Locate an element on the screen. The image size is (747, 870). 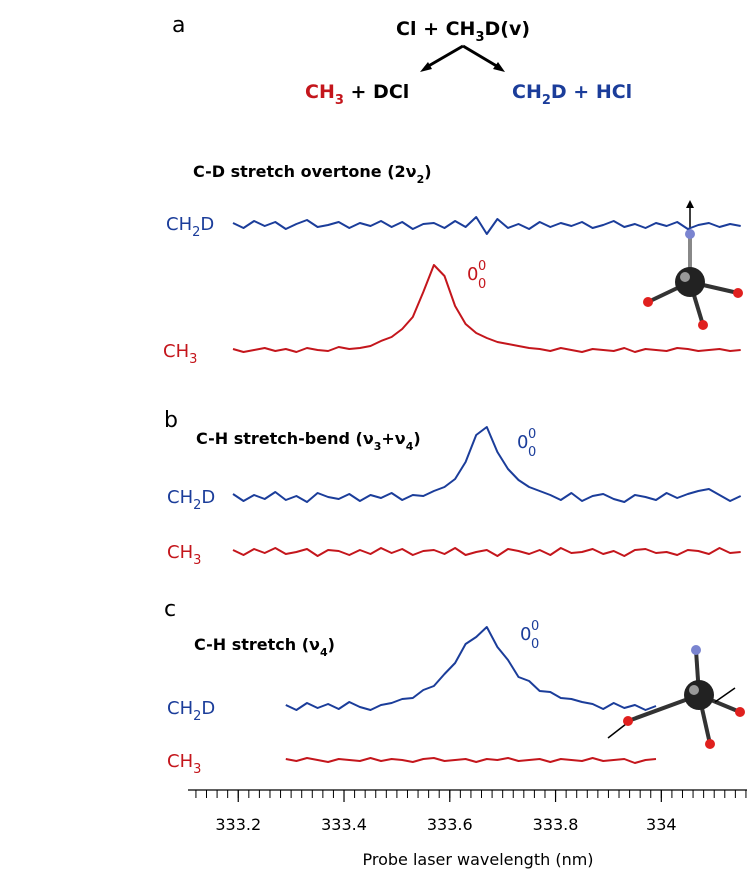
x-tick-label: 334 is located at coordinates (661, 824).